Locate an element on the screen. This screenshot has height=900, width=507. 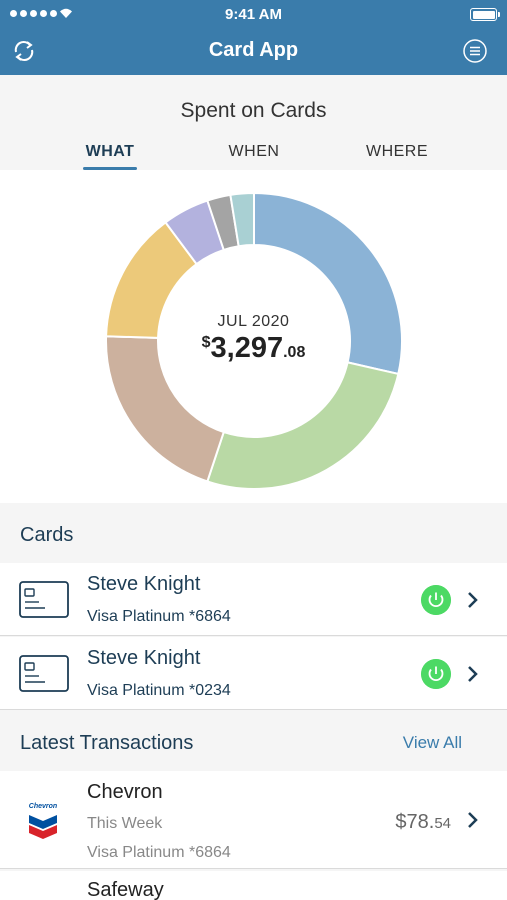
transaction-card: Visa Platinum *6864 is located at coordinates (159, 852).